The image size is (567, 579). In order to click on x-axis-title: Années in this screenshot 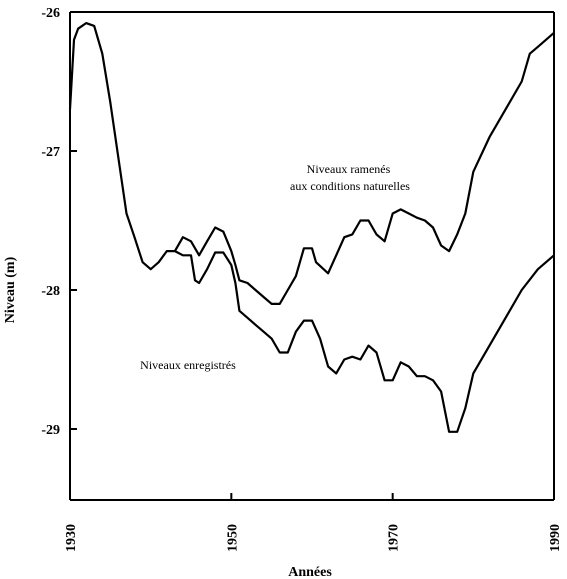, I will do `click(310, 572)`.